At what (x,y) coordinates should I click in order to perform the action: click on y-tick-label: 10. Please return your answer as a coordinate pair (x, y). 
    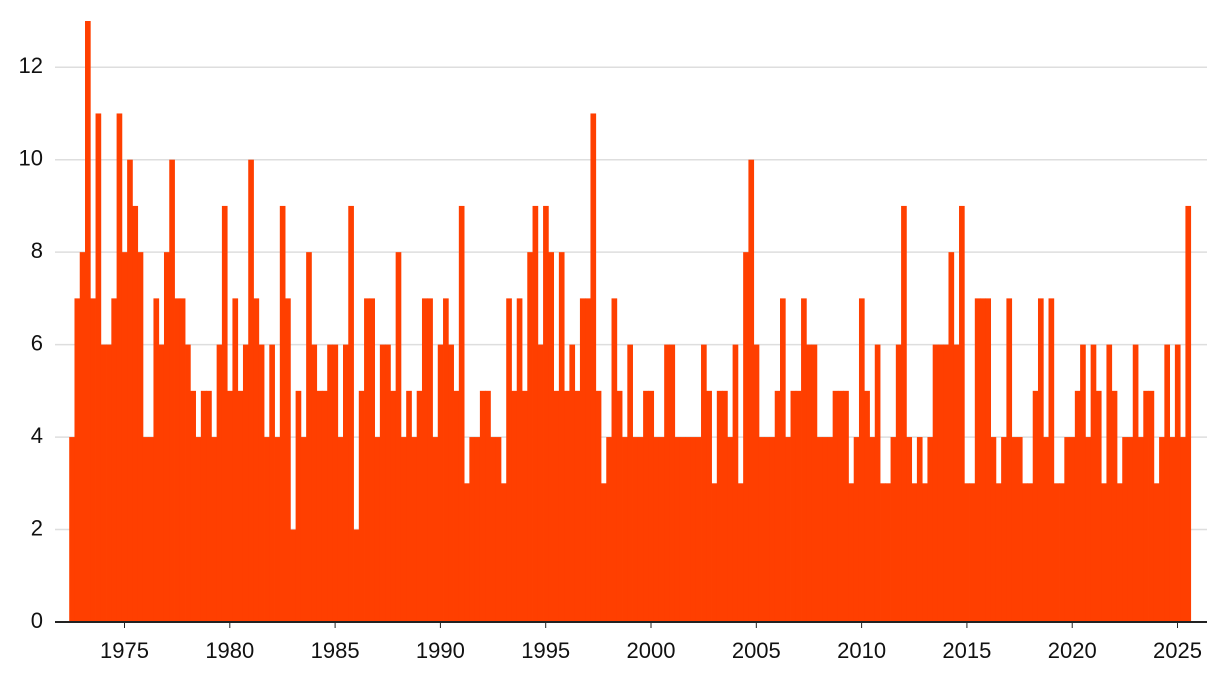
    Looking at the image, I should click on (31, 158).